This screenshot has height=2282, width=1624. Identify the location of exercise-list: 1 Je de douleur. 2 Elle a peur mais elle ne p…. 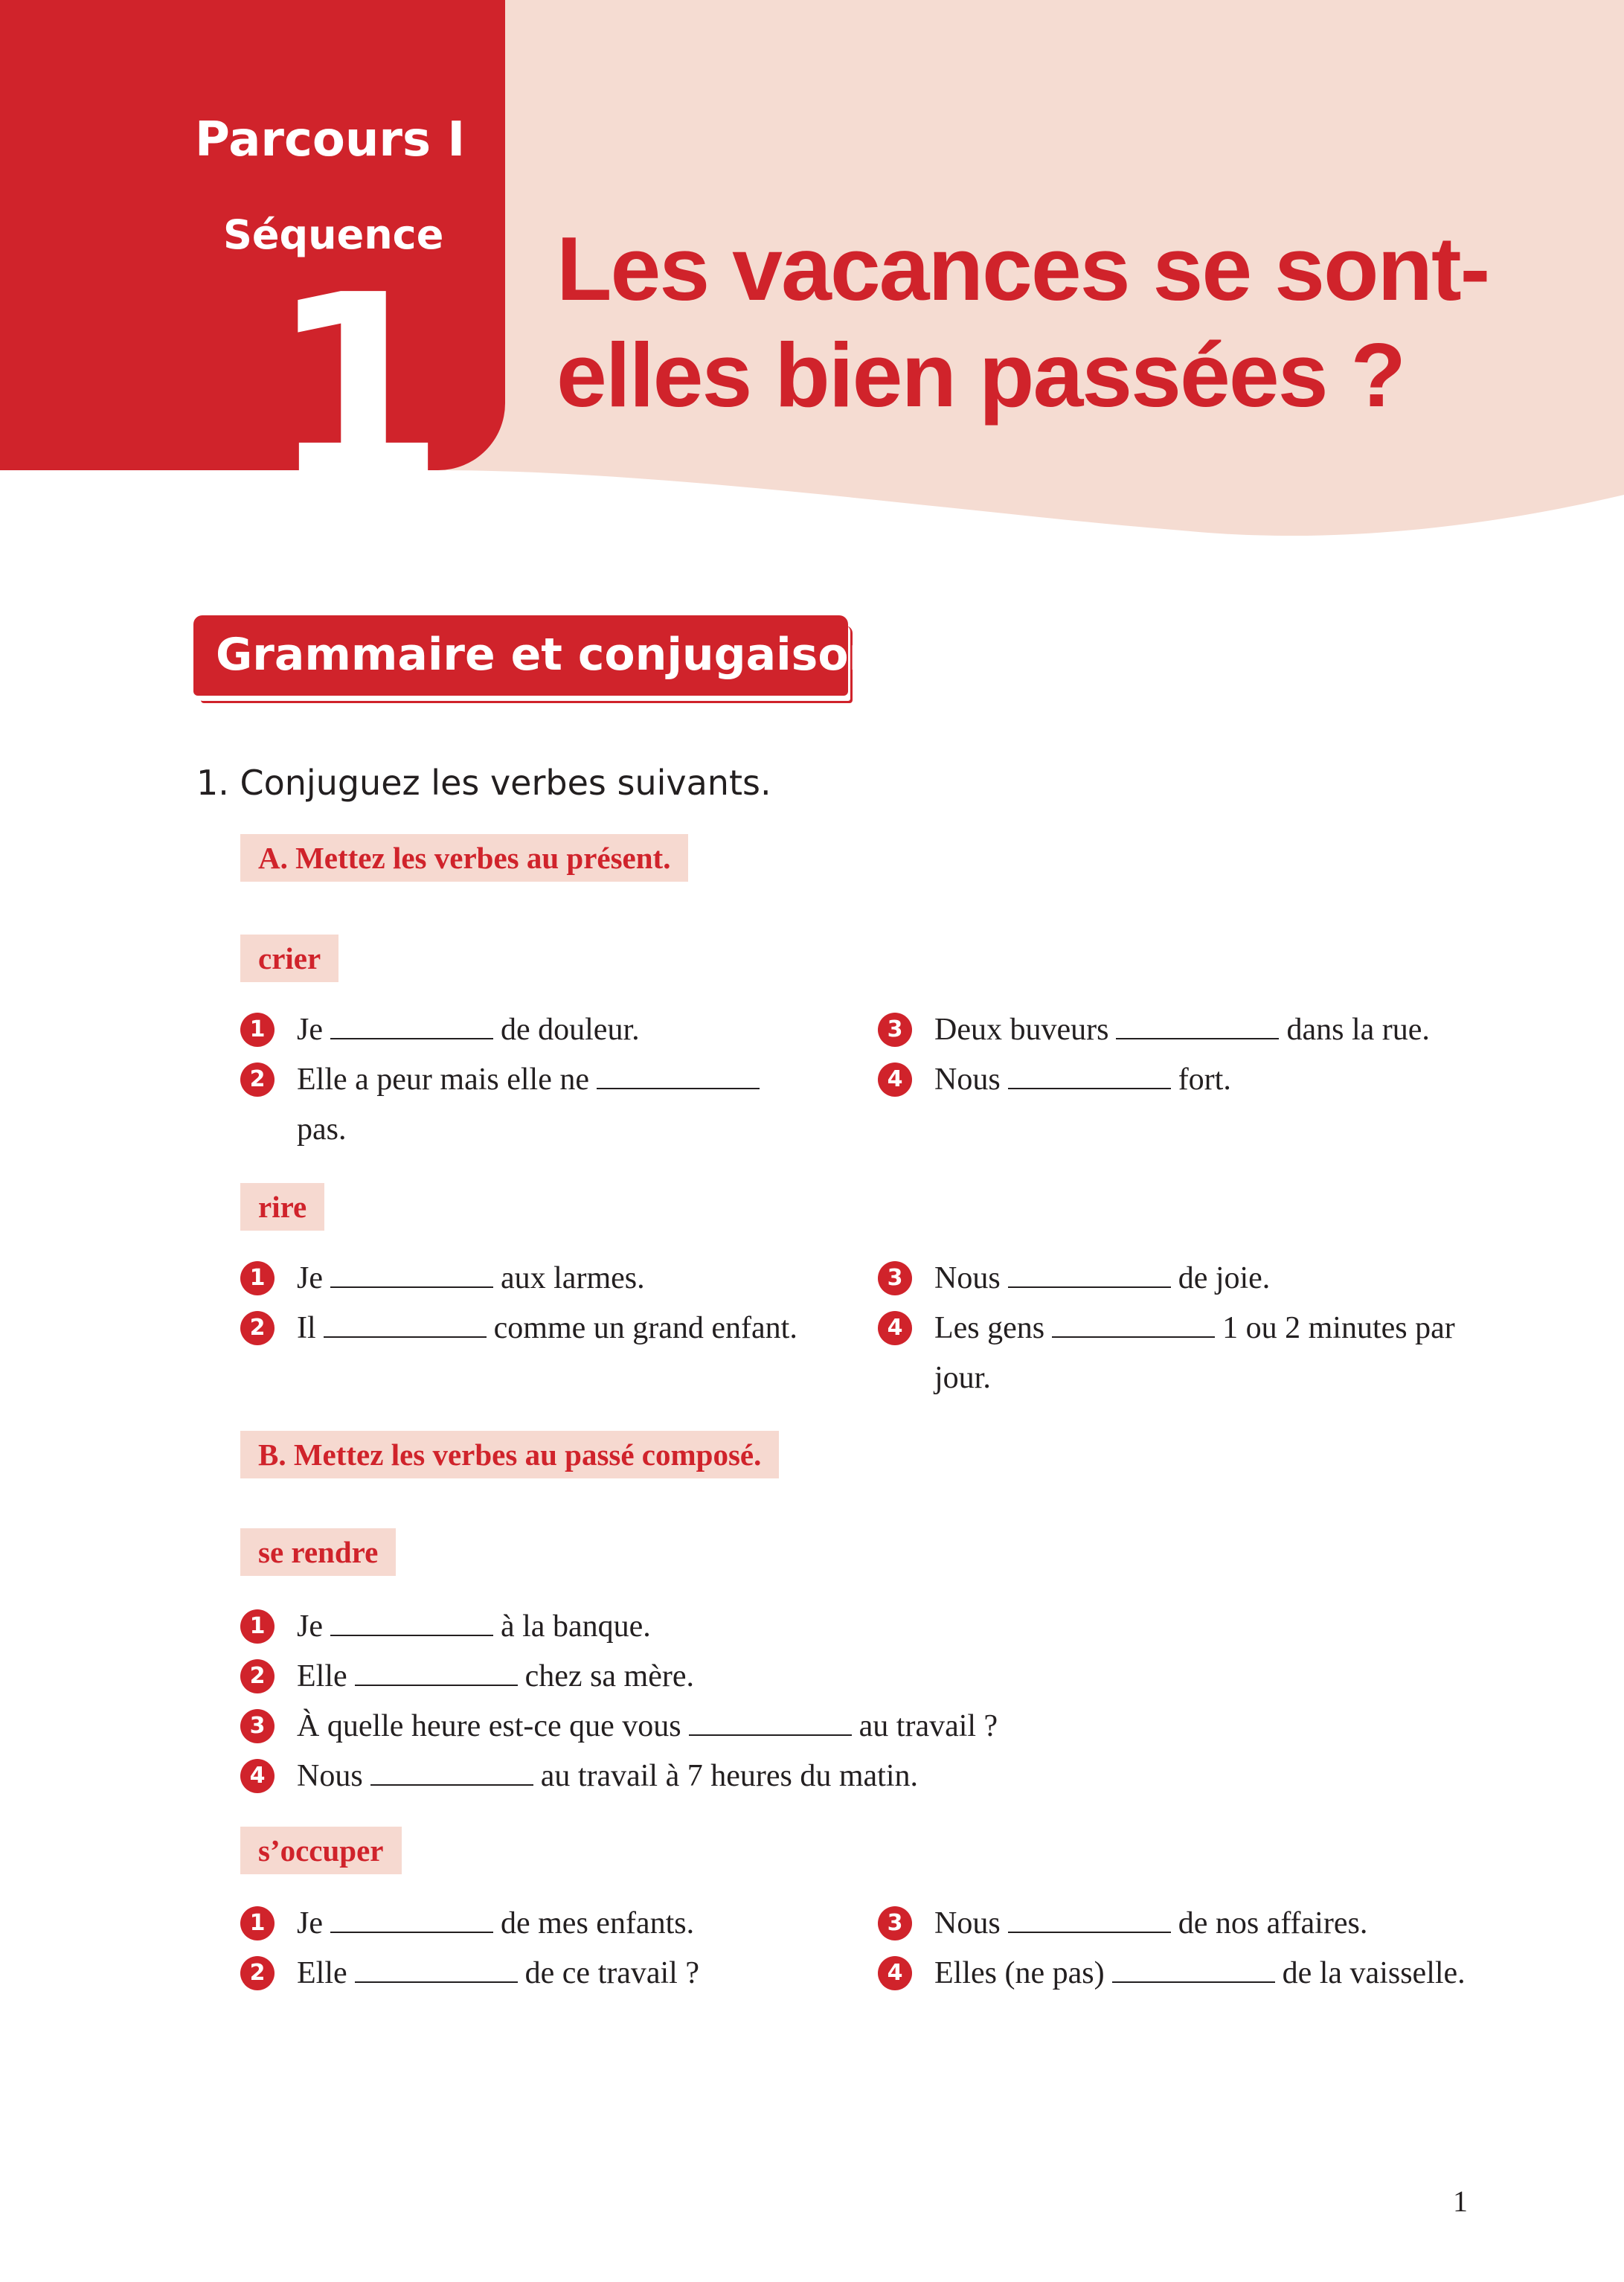
(523, 1080).